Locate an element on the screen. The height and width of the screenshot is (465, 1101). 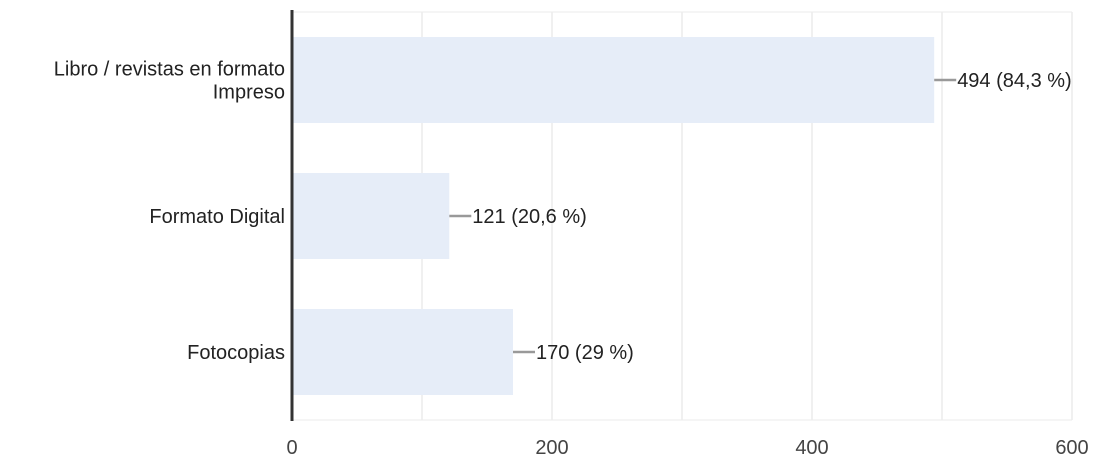
data-label: 121 (20,6 %) is located at coordinates (529, 217).